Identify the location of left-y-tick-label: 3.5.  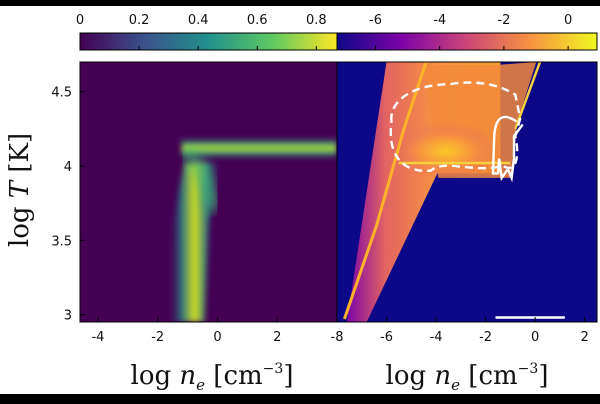
(61, 241).